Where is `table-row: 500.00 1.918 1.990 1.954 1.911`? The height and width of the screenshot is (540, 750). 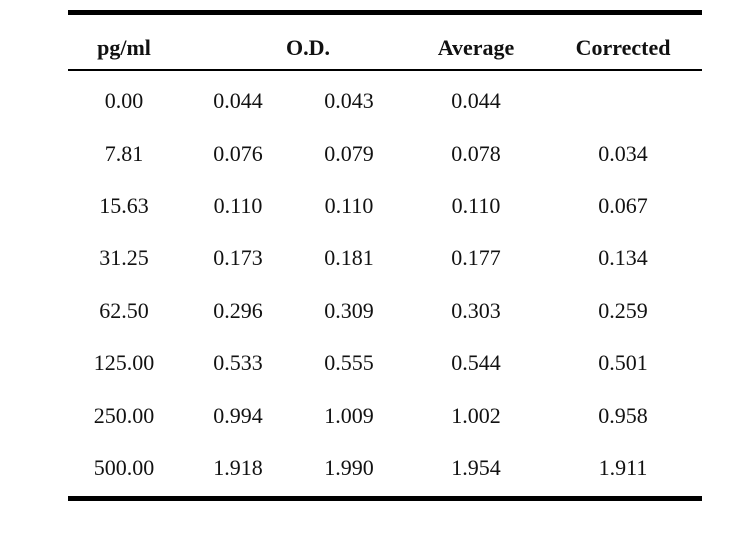 table-row: 500.00 1.918 1.990 1.954 1.911 is located at coordinates (385, 468).